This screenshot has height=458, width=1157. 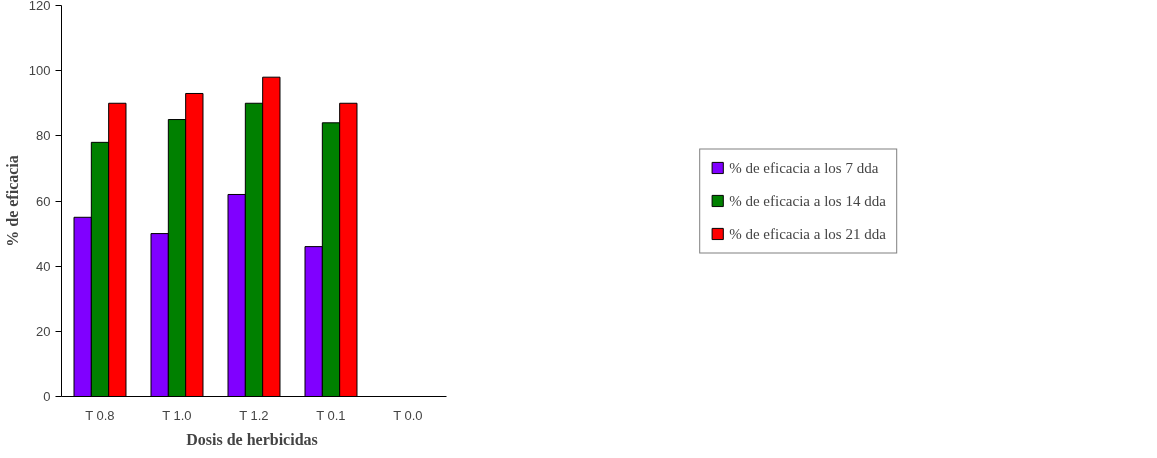 I want to click on legend-label: % de eficacia a los 14 dda, so click(x=807, y=200).